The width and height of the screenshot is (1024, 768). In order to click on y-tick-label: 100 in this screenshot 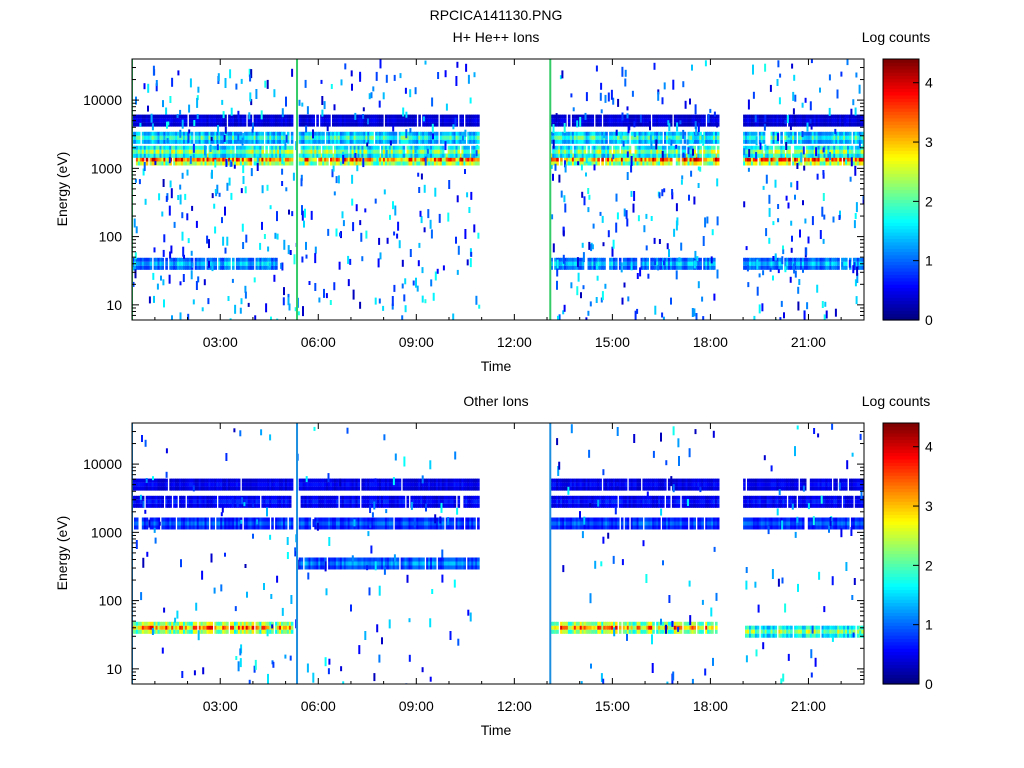, I will do `click(111, 237)`.